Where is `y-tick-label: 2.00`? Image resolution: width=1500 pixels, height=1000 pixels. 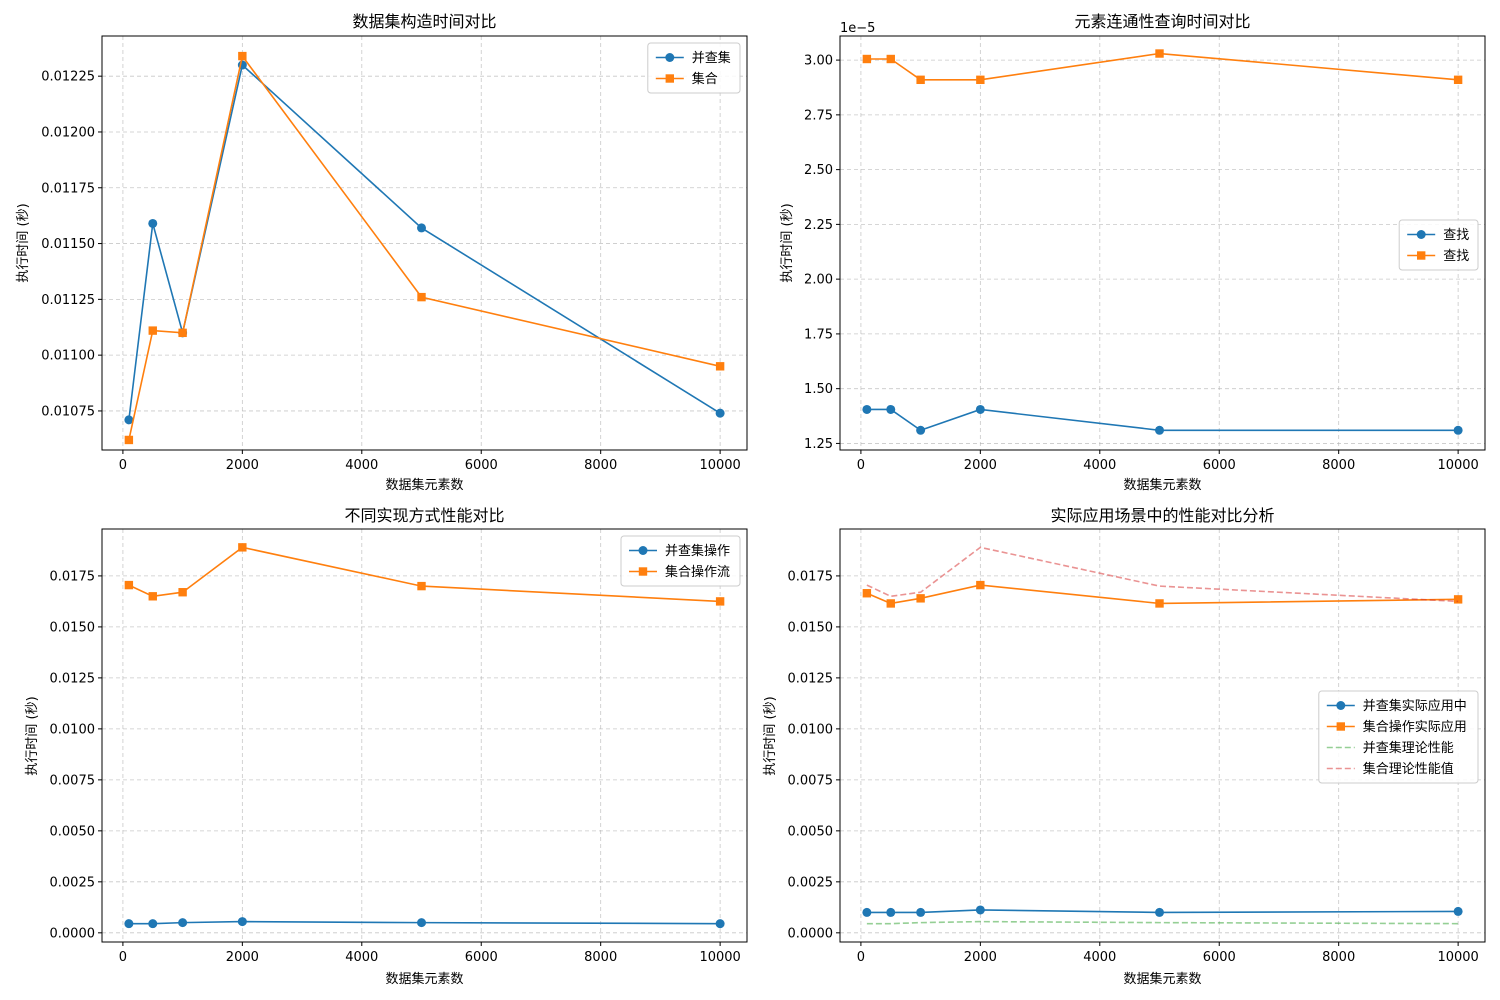
y-tick-label: 2.00 is located at coordinates (818, 280).